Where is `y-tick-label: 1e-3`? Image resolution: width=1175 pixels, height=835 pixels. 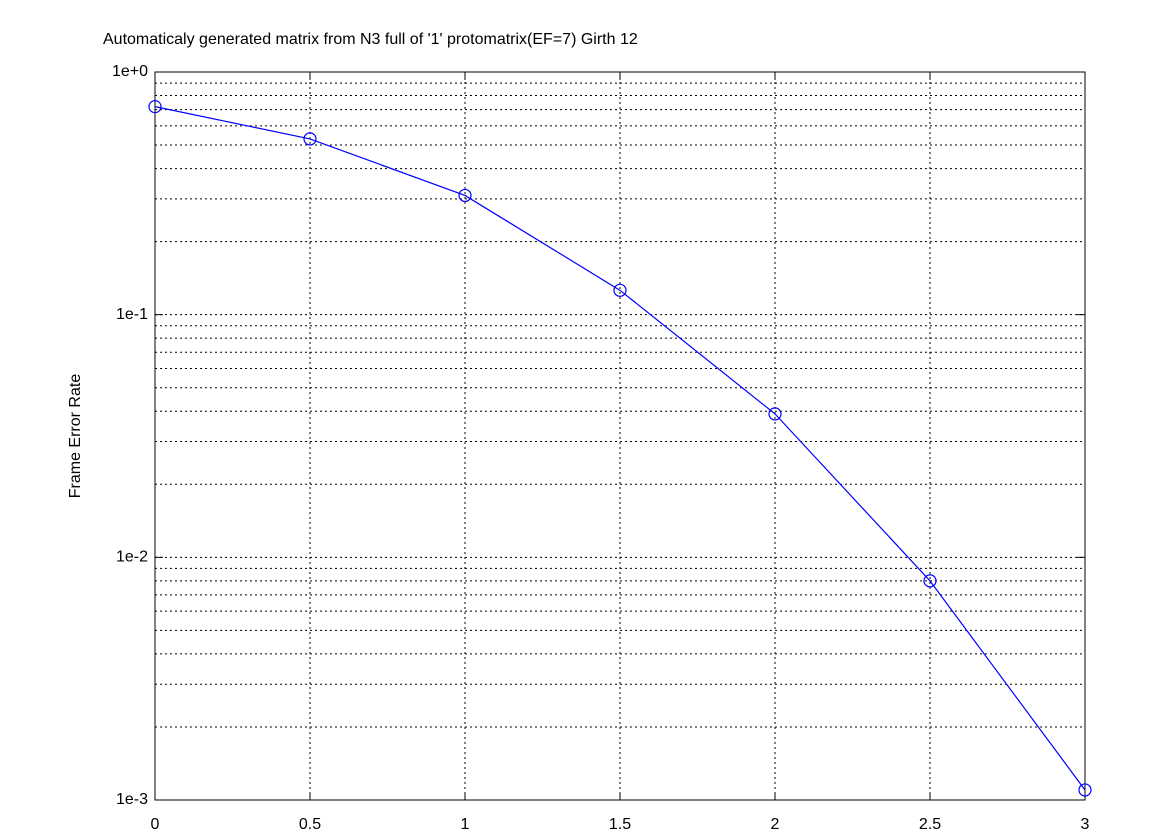
y-tick-label: 1e-3 is located at coordinates (132, 799).